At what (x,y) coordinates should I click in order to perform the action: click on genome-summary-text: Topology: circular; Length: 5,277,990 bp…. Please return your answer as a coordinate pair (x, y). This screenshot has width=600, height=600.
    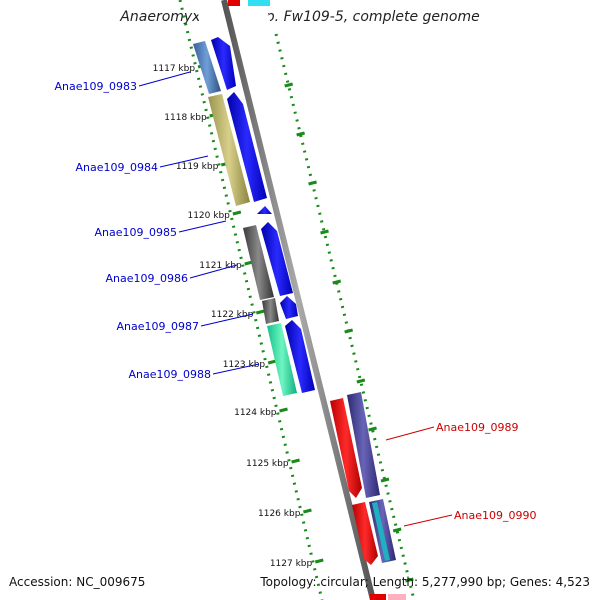
    Looking at the image, I should click on (425, 582).